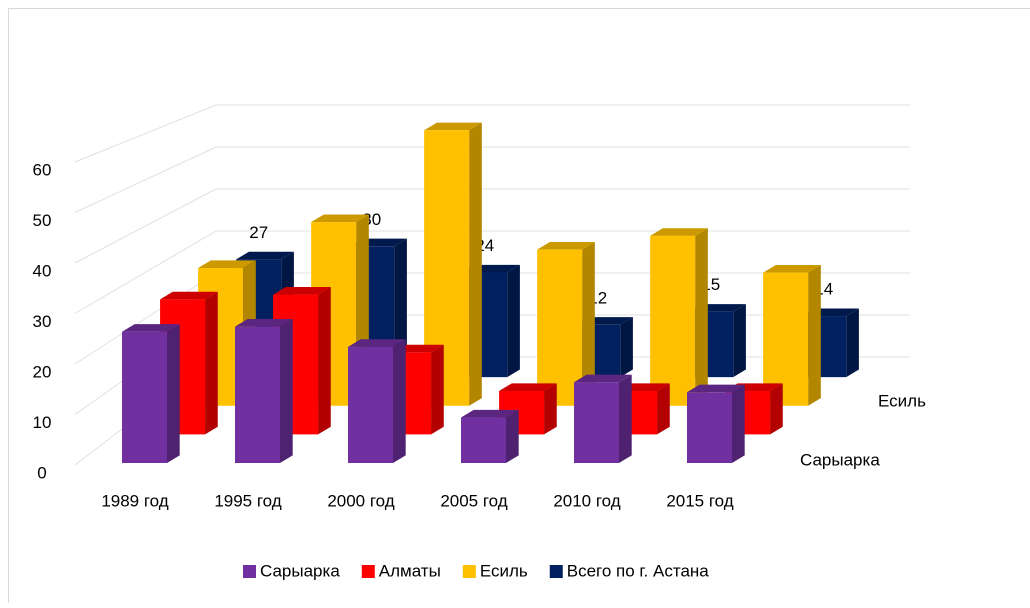 This screenshot has height=608, width=1030. What do you see at coordinates (360, 500) in the screenshot?
I see `x-tick-label: 2000 год` at bounding box center [360, 500].